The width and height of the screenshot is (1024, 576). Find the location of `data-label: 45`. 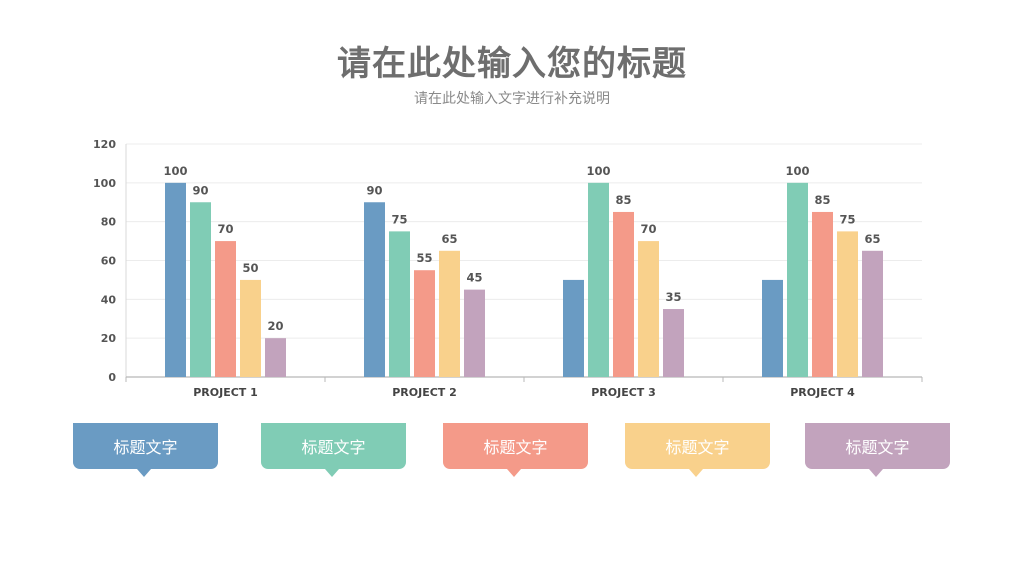

data-label: 45 is located at coordinates (474, 278).